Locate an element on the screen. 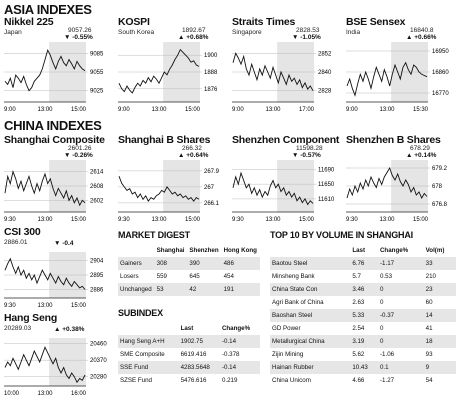 This screenshot has height=400, width=460. table-row: SME Composite 6619.416 -0.378 is located at coordinates (189, 354).